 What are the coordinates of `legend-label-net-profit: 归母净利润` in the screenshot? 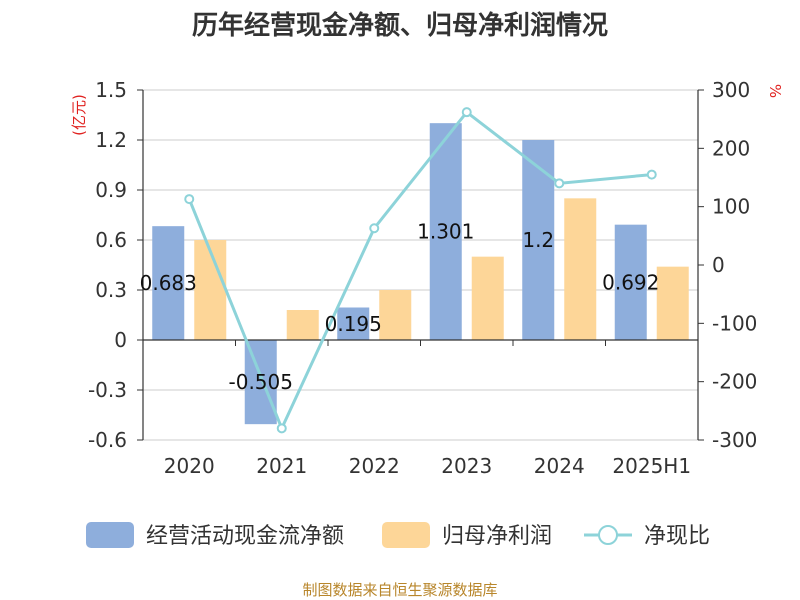 It's located at (497, 536).